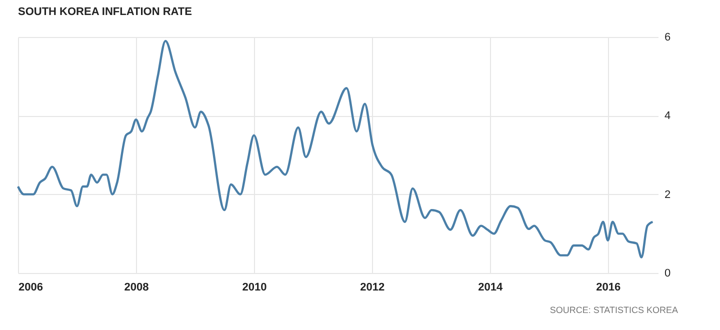 This screenshot has width=720, height=330. I want to click on y-tick-label: 6, so click(667, 38).